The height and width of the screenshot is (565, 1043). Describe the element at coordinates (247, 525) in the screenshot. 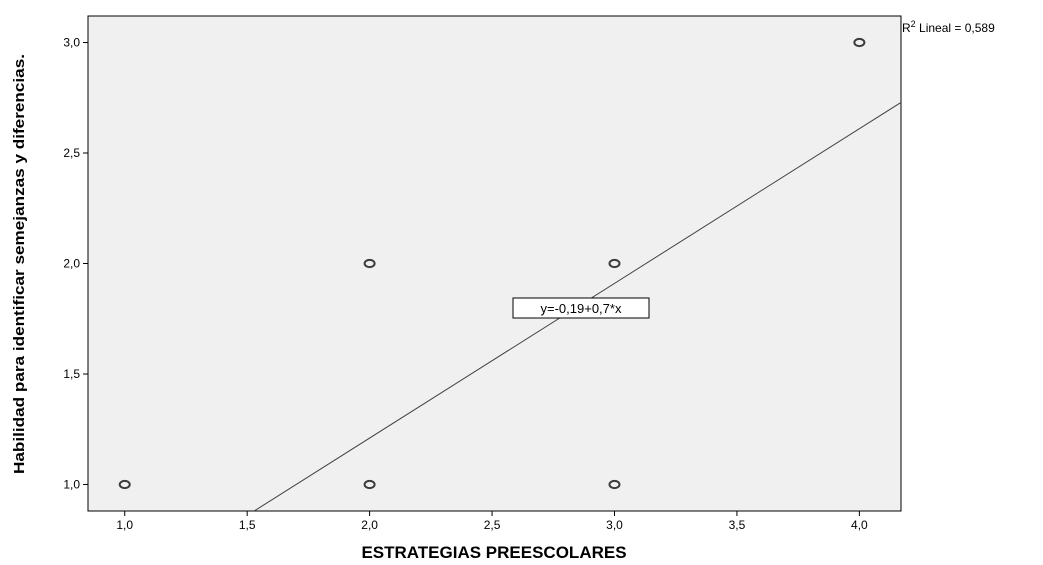

I see `x-tick-label: 1,5` at that location.